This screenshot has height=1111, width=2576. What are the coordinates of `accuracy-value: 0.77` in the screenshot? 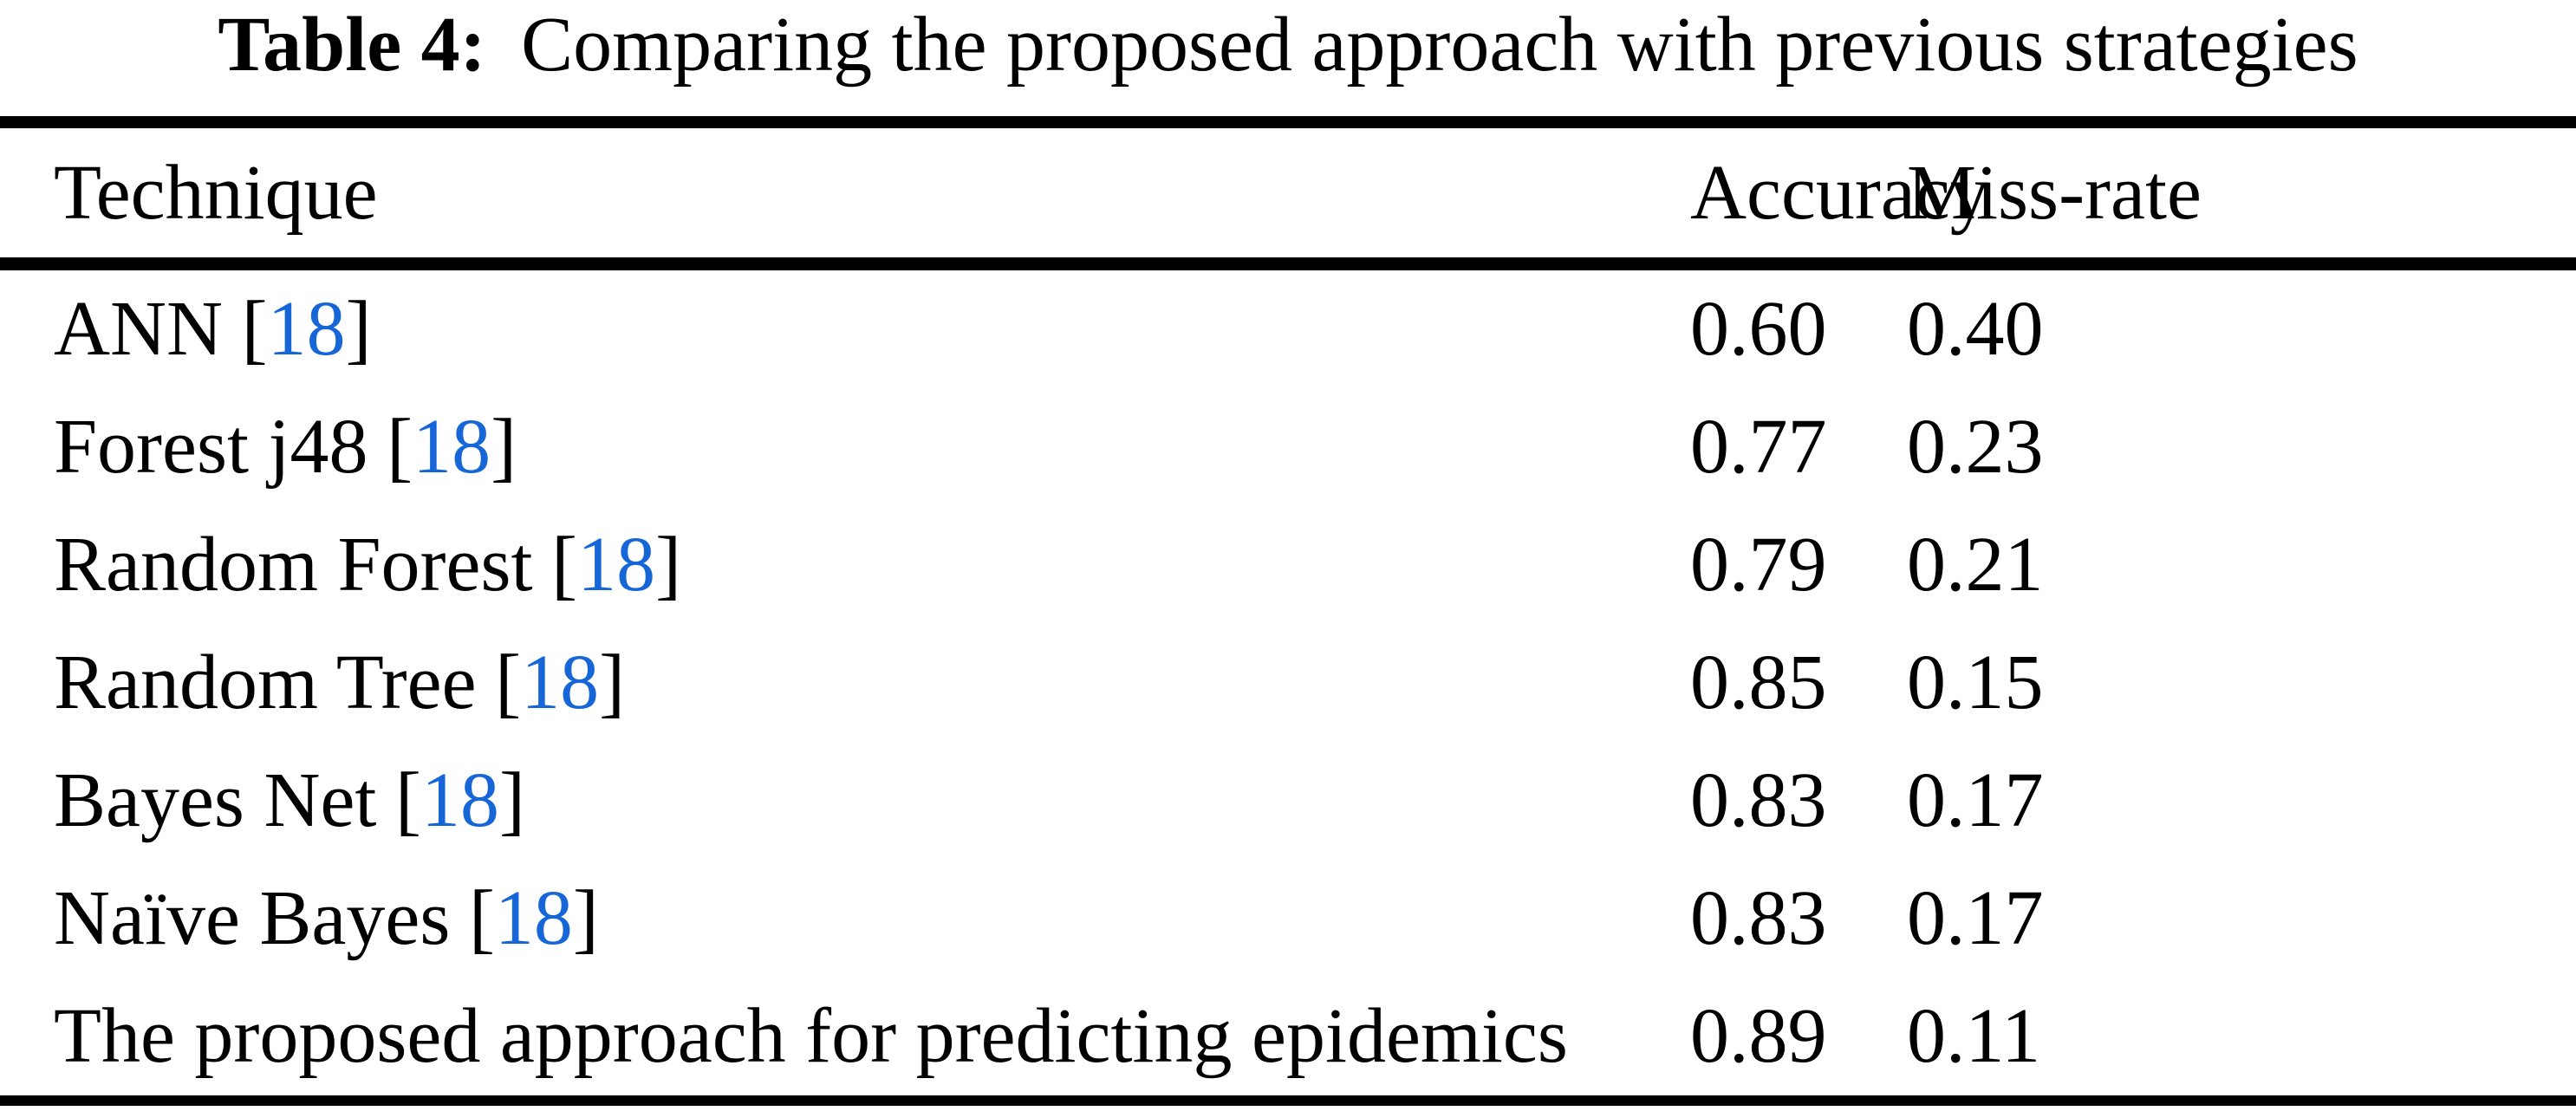 It's located at (1758, 447).